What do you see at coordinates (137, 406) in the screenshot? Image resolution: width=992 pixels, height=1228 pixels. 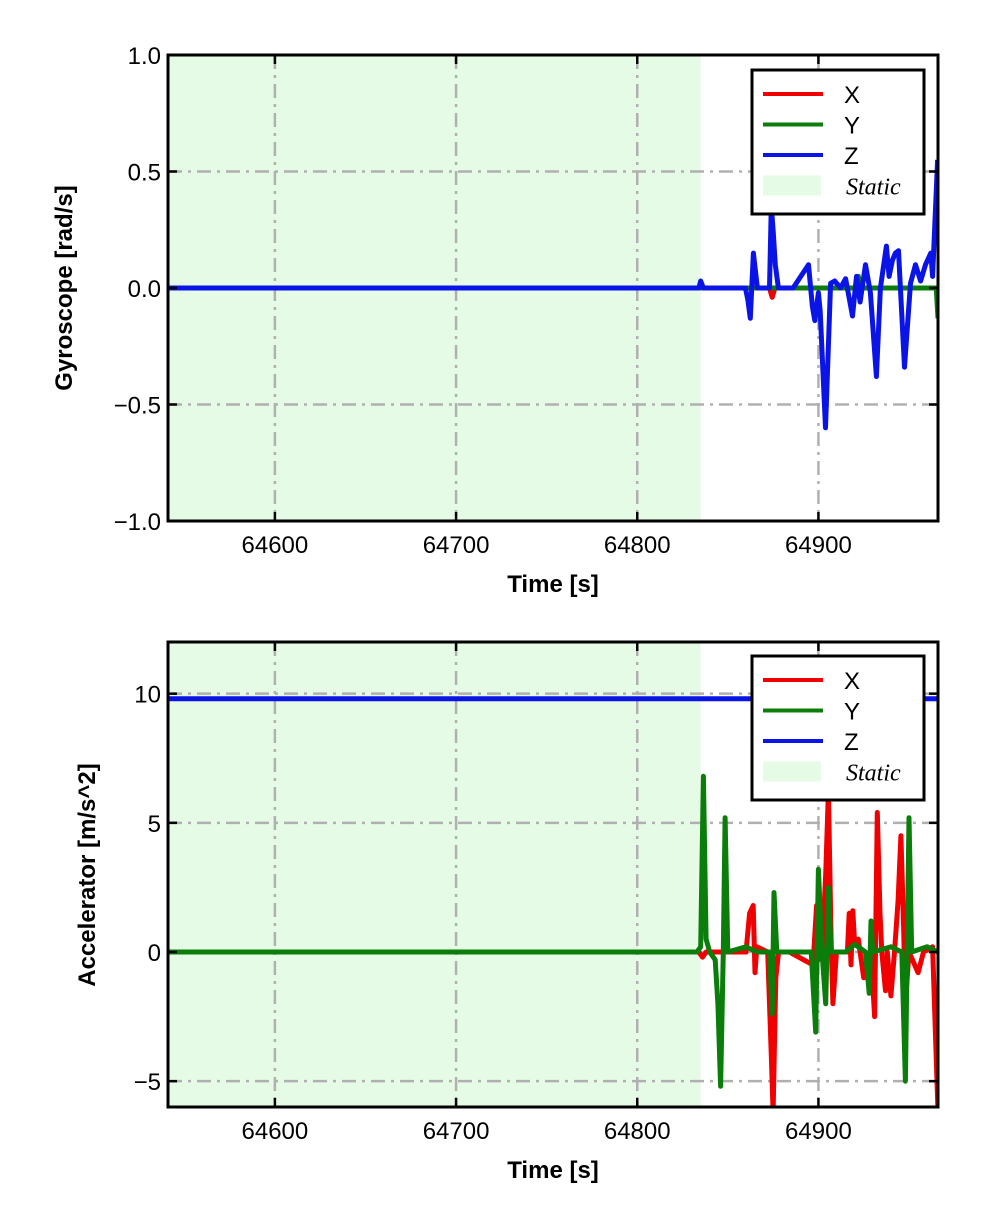 I see `y-tick-label: −0.5` at bounding box center [137, 406].